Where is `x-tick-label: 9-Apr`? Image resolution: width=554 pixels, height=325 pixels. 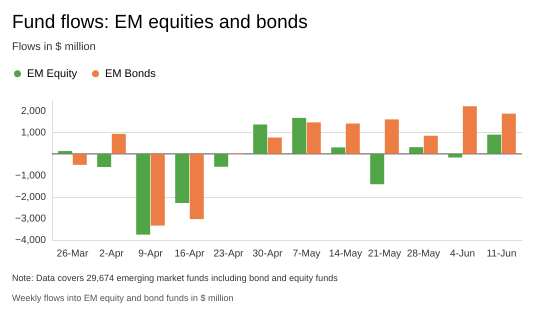 x-tick-label: 9-Apr is located at coordinates (151, 254).